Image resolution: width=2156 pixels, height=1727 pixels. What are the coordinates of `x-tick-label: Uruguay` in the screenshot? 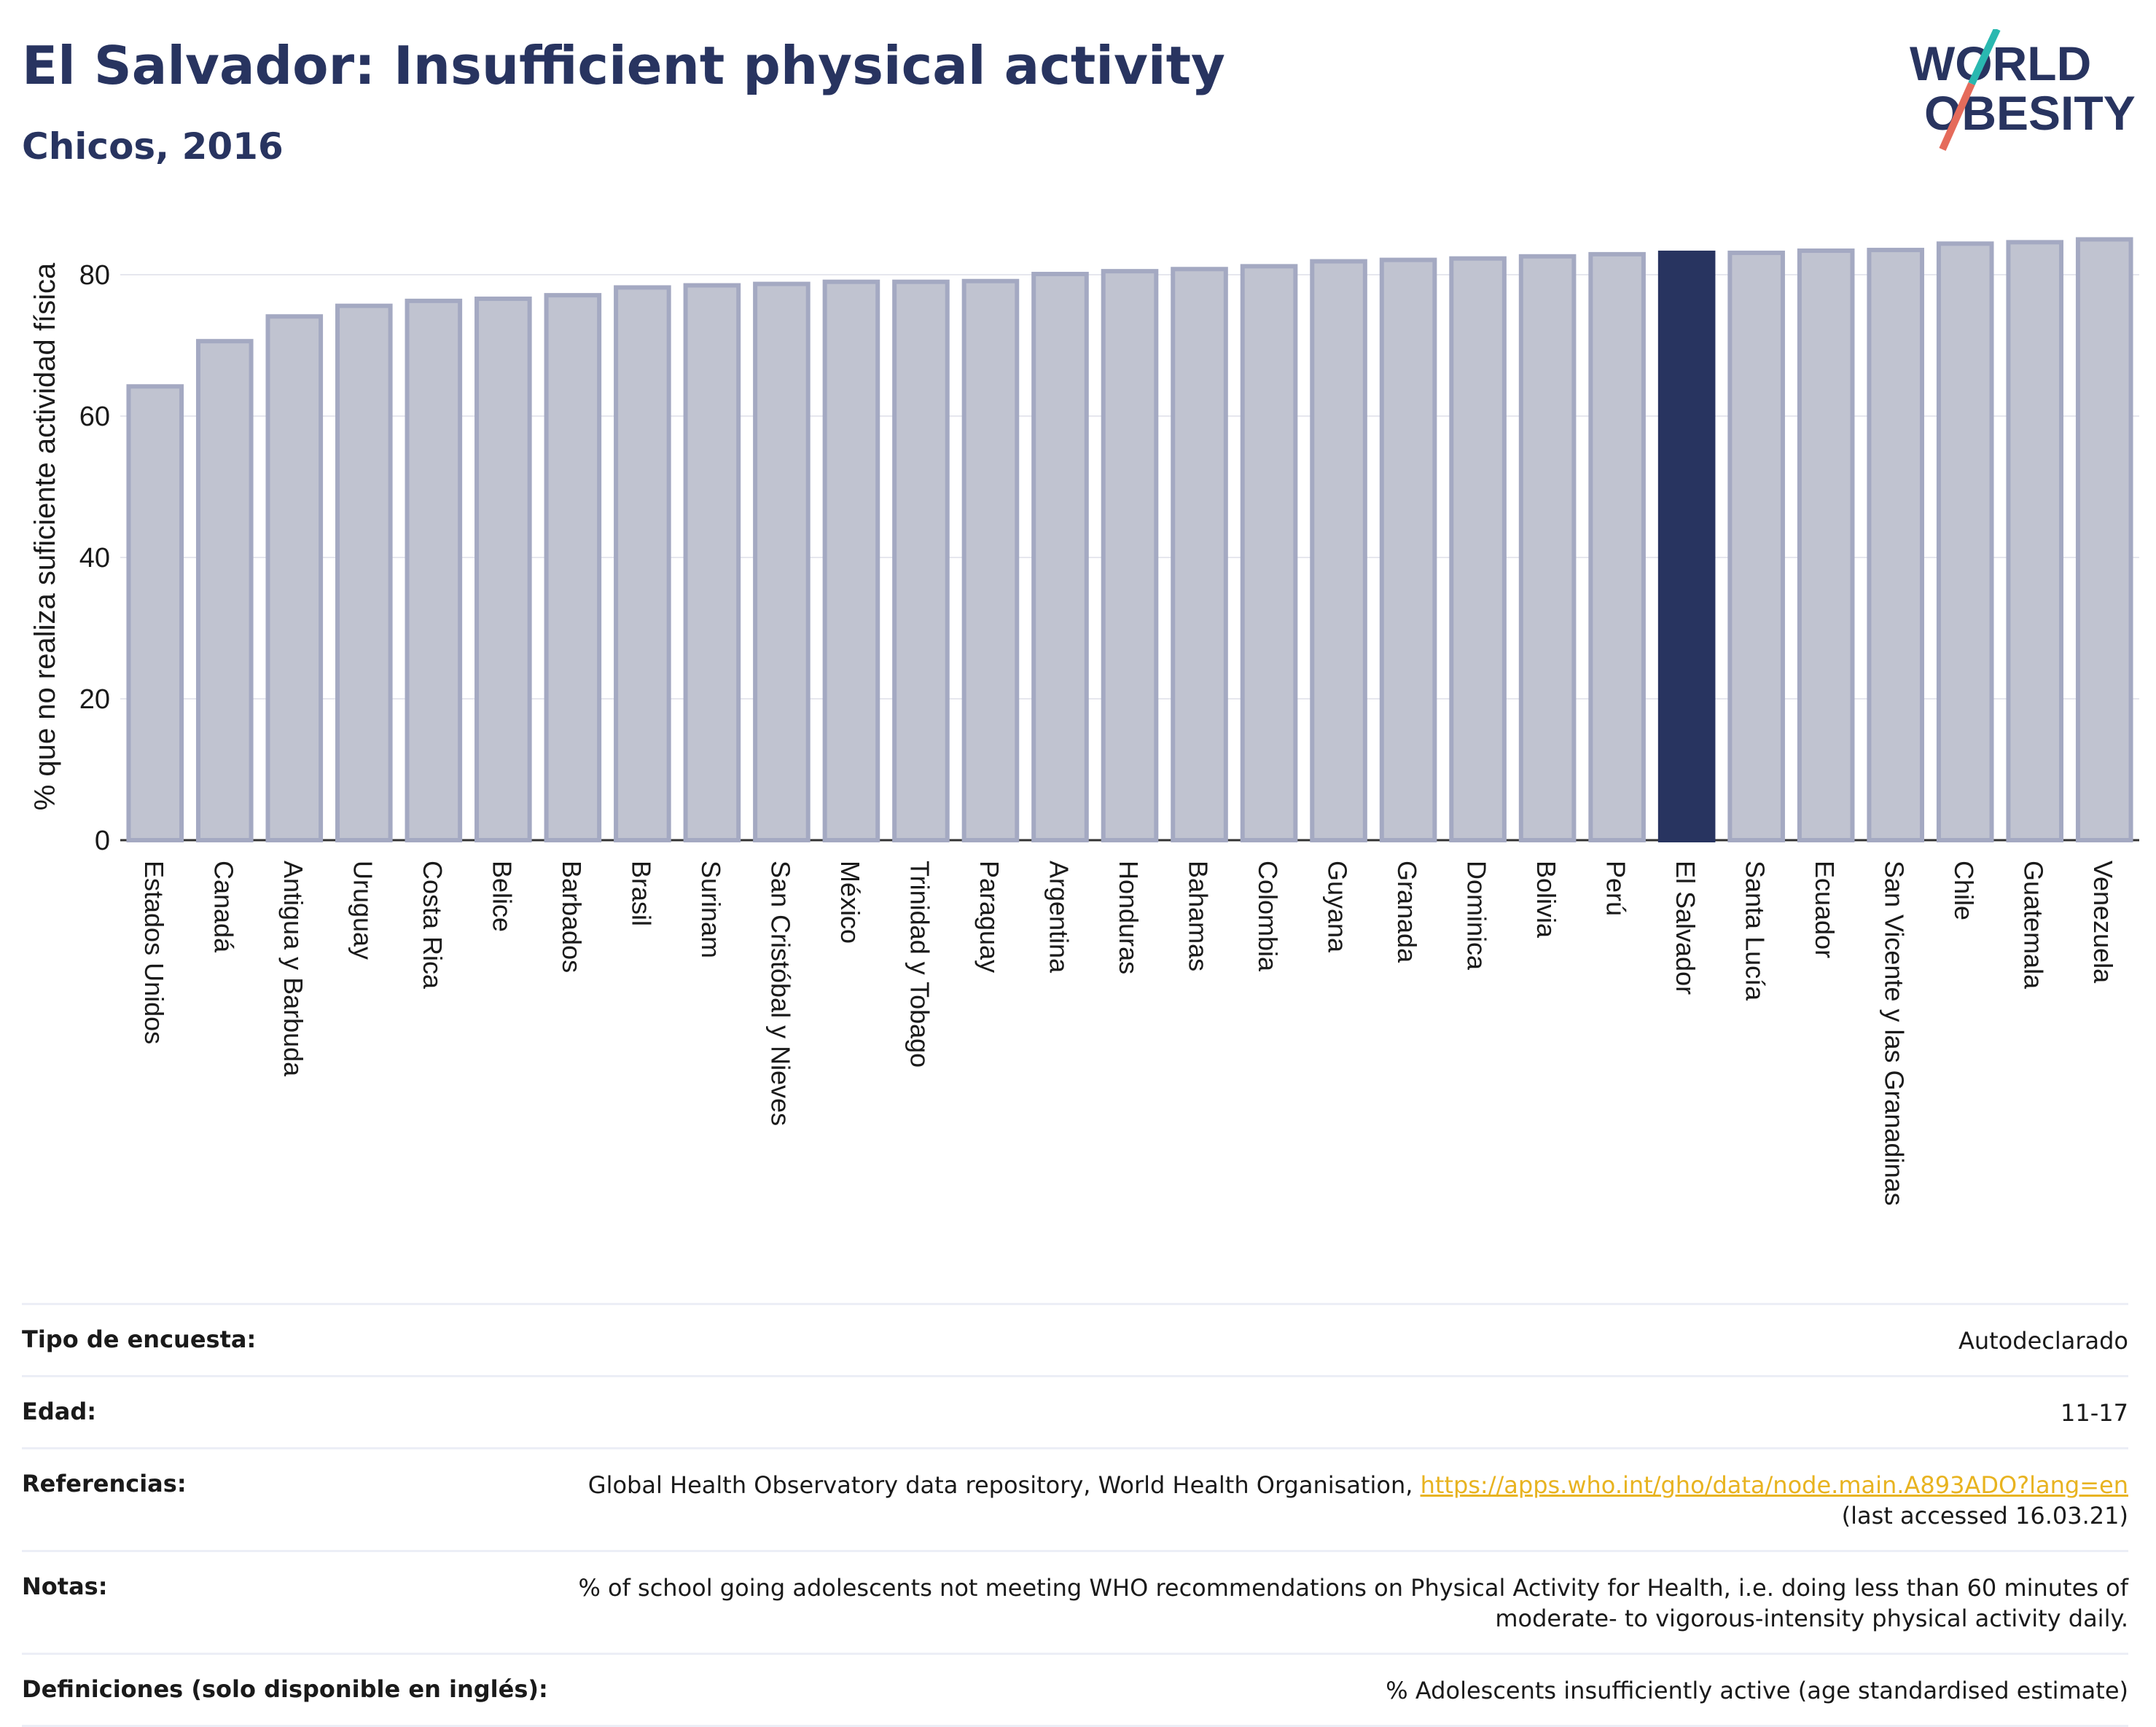 It's located at (363, 910).